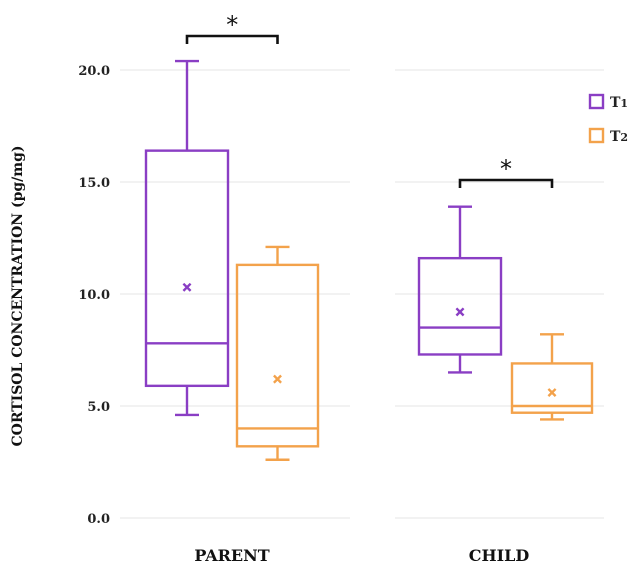 This screenshot has width=644, height=567. I want to click on box-child-t2, so click(552, 377).